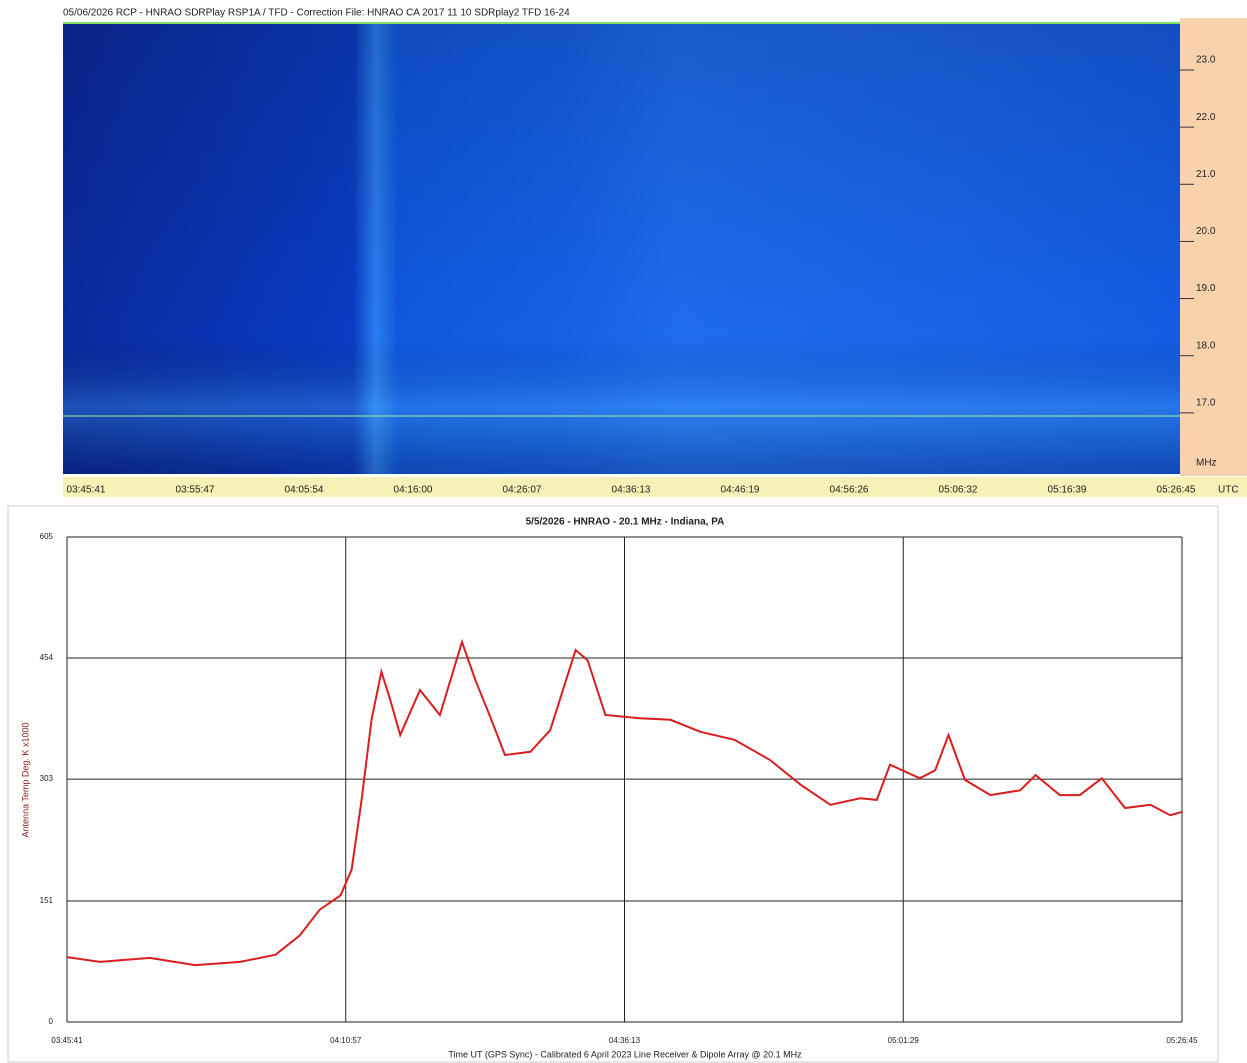 Image resolution: width=1247 pixels, height=1063 pixels. I want to click on time-axis-panel, so click(655, 487).